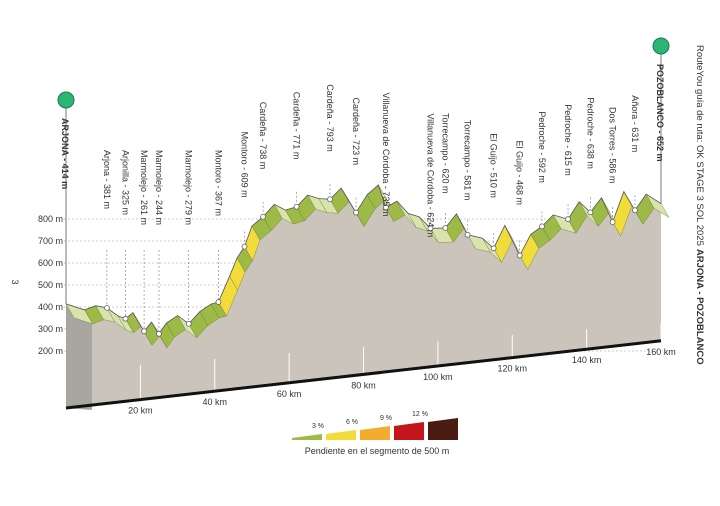 This screenshot has height=506, width=720. Describe the element at coordinates (50, 219) in the screenshot. I see `y-tick-label: 800 m` at that location.